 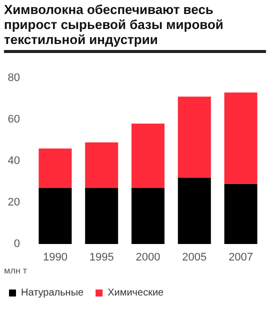 I want to click on x-tick-label: 2000, so click(x=148, y=258).